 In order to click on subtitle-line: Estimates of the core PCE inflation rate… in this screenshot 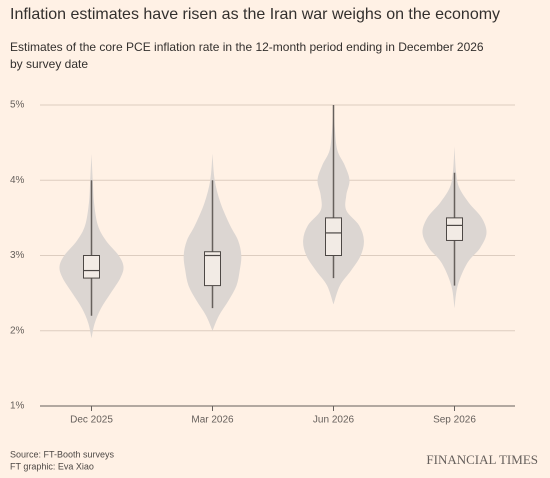, I will do `click(247, 47)`.